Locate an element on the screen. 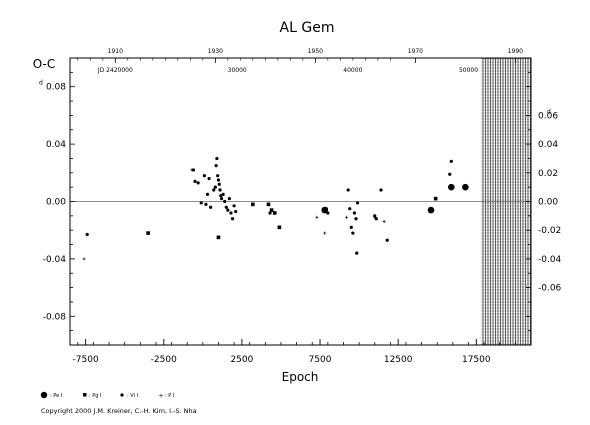  right-axis-ticks: 0.06 0.04 0.02 0.00 -0.02 -0.04 -0.06 d is located at coordinates (544, 201).